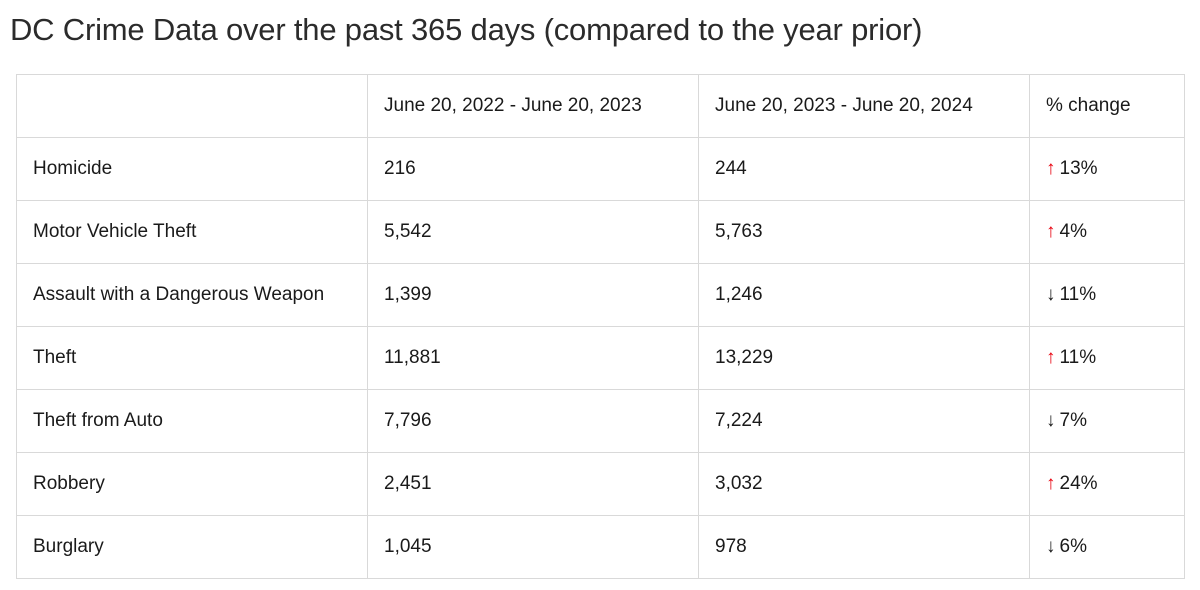  What do you see at coordinates (1073, 231) in the screenshot?
I see `percent-change-value: 4%` at bounding box center [1073, 231].